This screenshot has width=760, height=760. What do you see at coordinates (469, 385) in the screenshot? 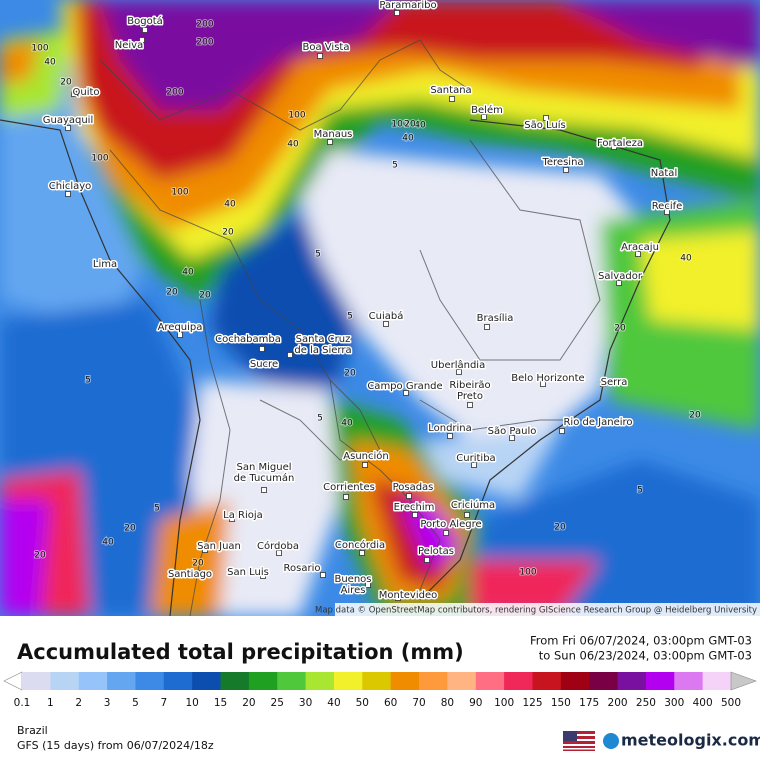
I see `city-label: Ribeirão` at bounding box center [469, 385].